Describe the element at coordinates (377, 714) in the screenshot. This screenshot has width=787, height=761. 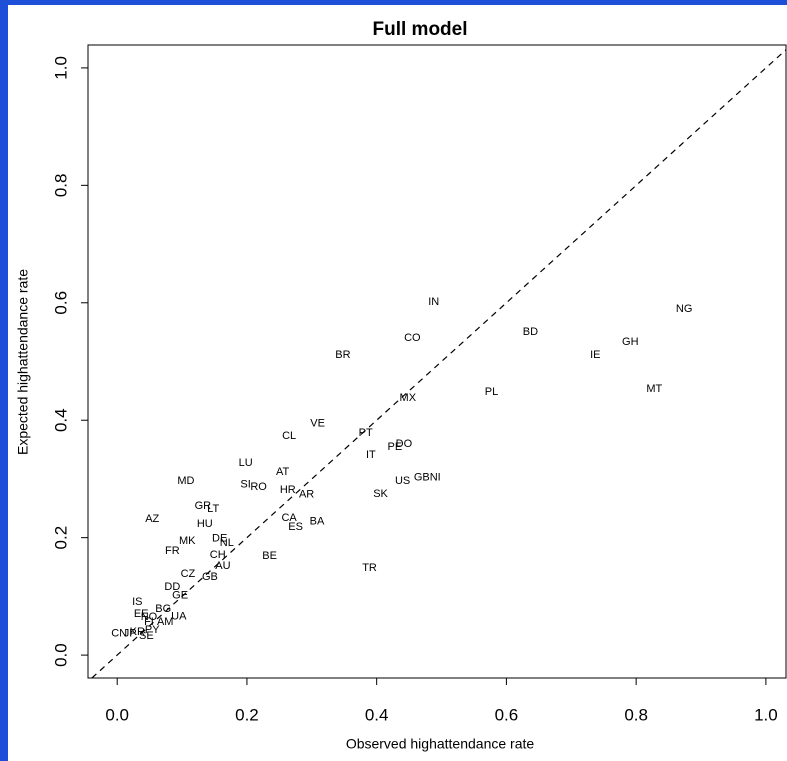
I see `x-tick-label: 0.4` at that location.